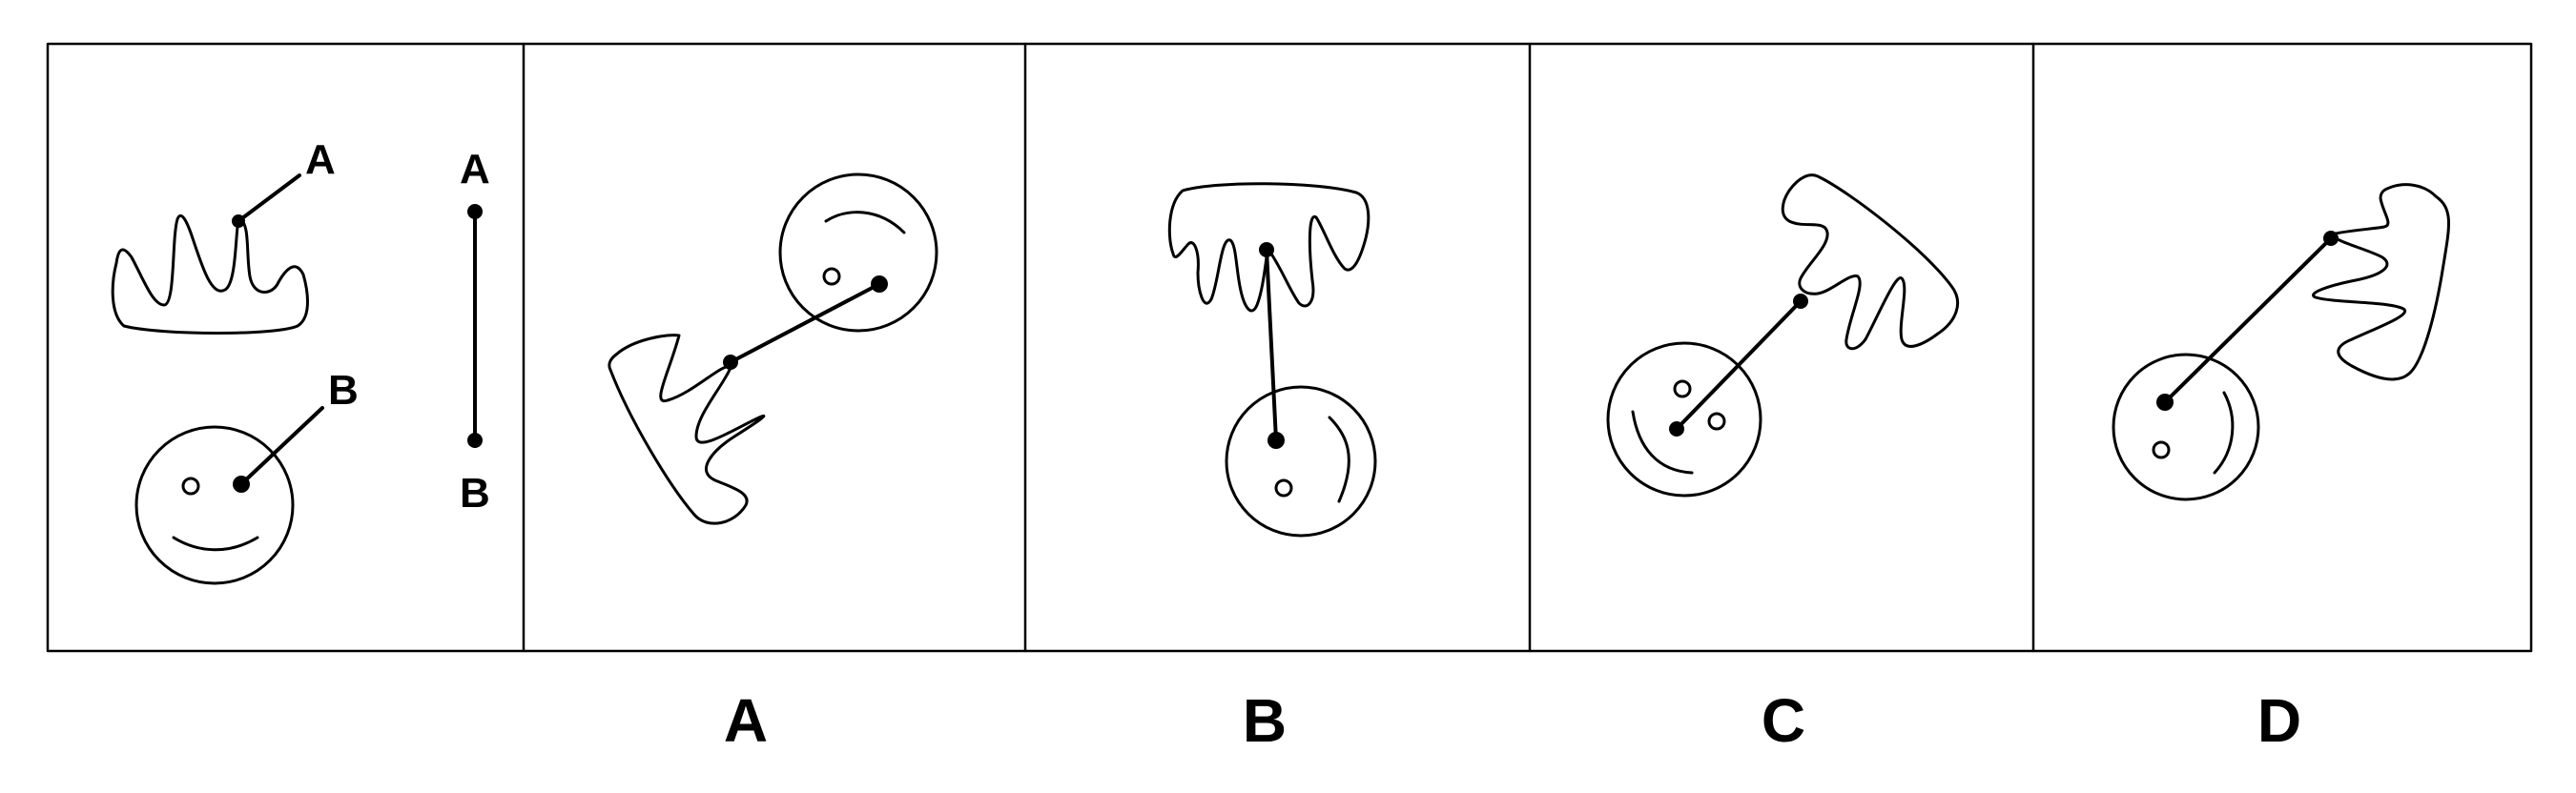 The height and width of the screenshot is (793, 2576). Describe the element at coordinates (1783, 721) in the screenshot. I see `option-label-c: C` at that location.